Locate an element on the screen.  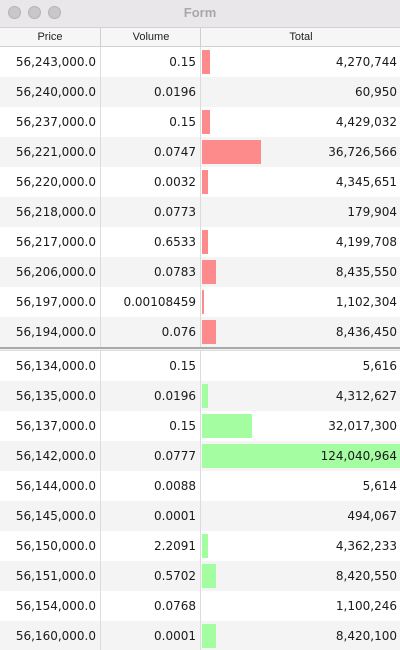
total-cell: 8,420,550 is located at coordinates (366, 576).